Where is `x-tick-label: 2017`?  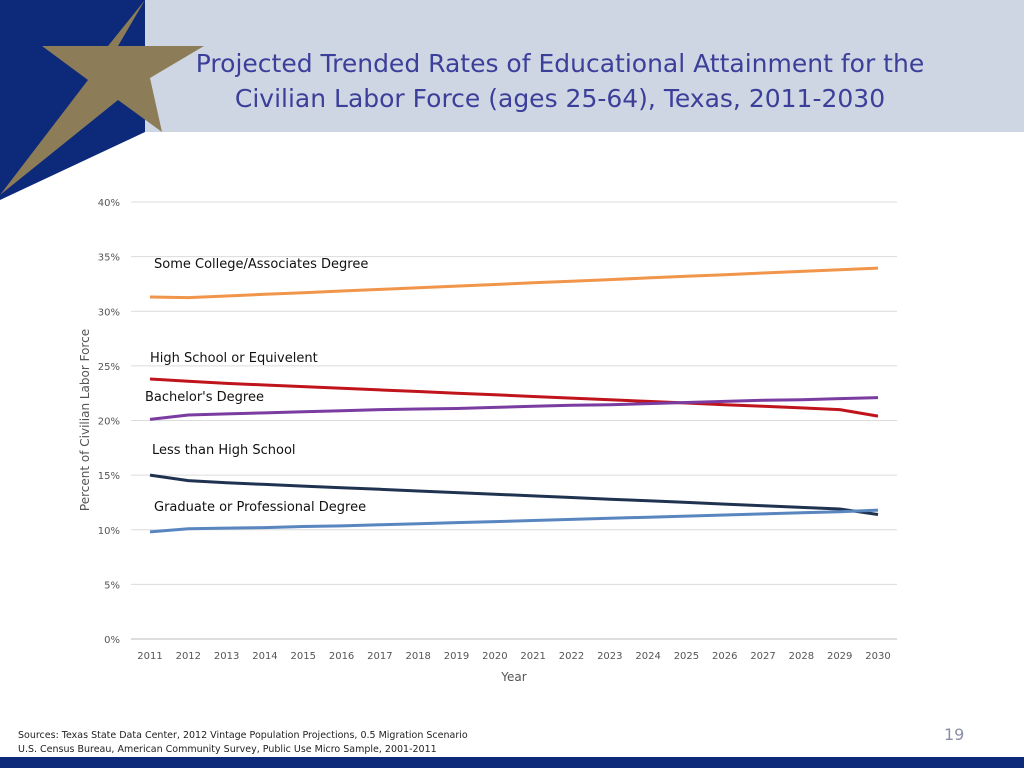
x-tick-label: 2017 is located at coordinates (379, 656).